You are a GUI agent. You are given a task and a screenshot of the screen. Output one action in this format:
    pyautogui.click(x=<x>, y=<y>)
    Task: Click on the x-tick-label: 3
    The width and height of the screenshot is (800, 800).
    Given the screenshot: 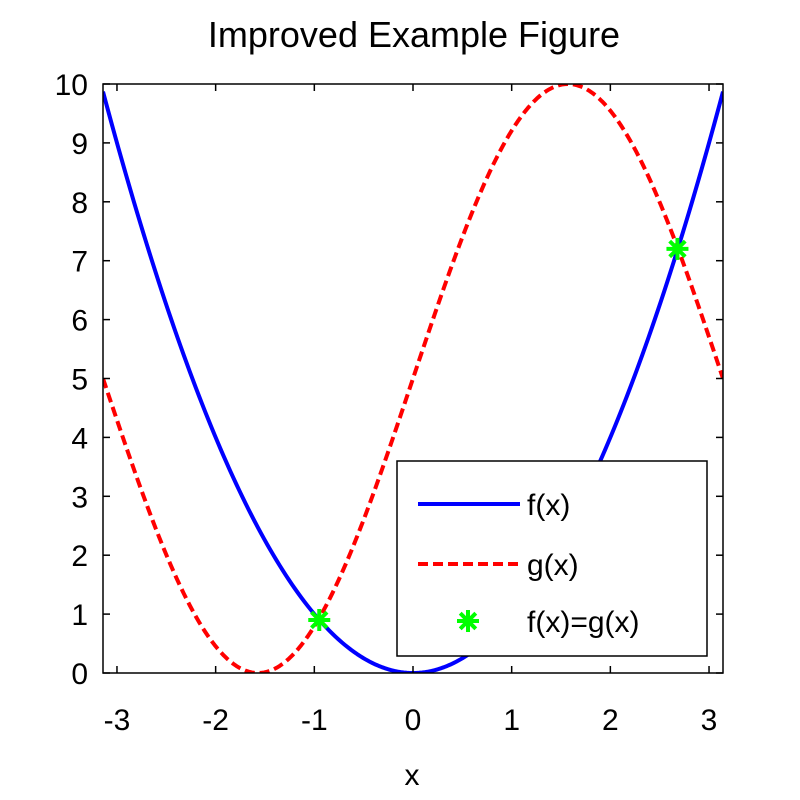 What is the action you would take?
    pyautogui.click(x=709, y=720)
    